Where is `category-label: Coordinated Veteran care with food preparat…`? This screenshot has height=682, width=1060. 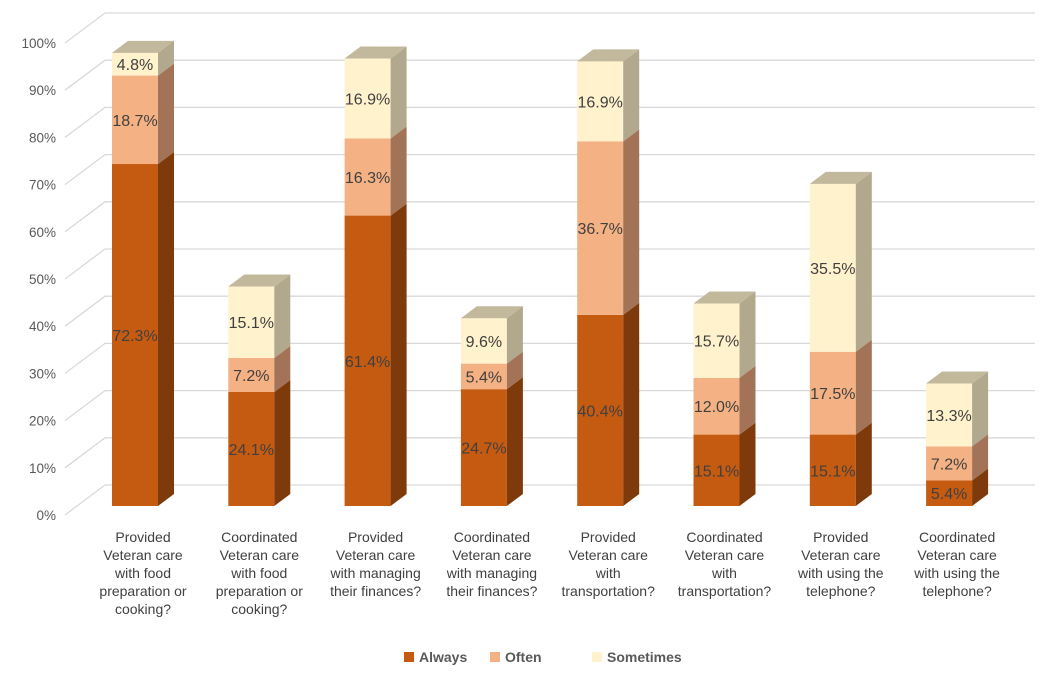
category-label: Coordinated Veteran care with food preparat… is located at coordinates (260, 573).